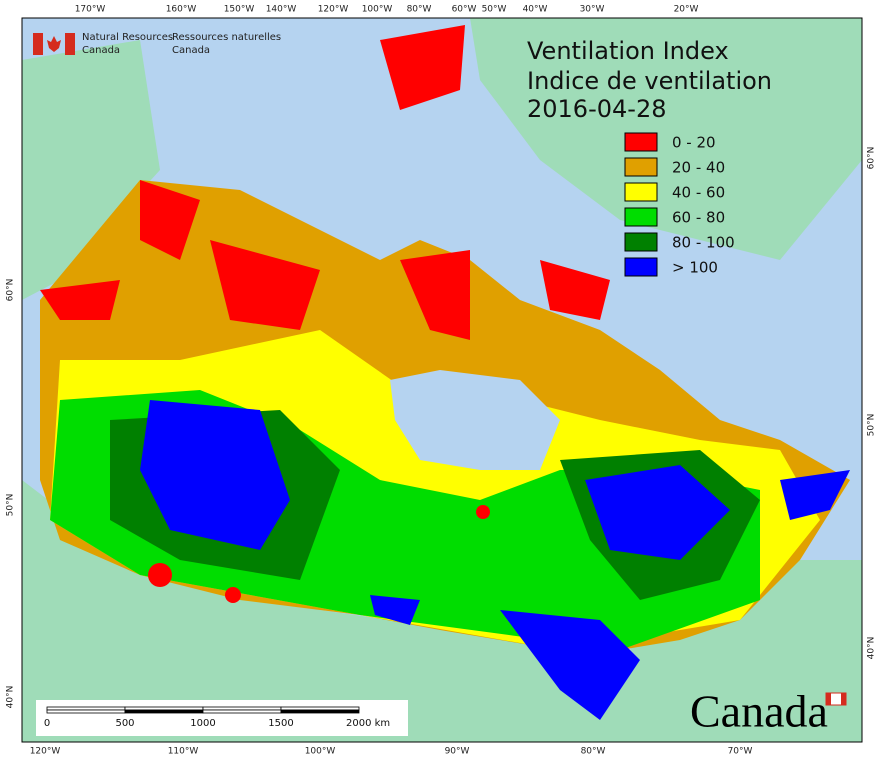 This screenshot has width=880, height=760. Describe the element at coordinates (698, 218) in the screenshot. I see `legend-label: 60 - 80` at that location.